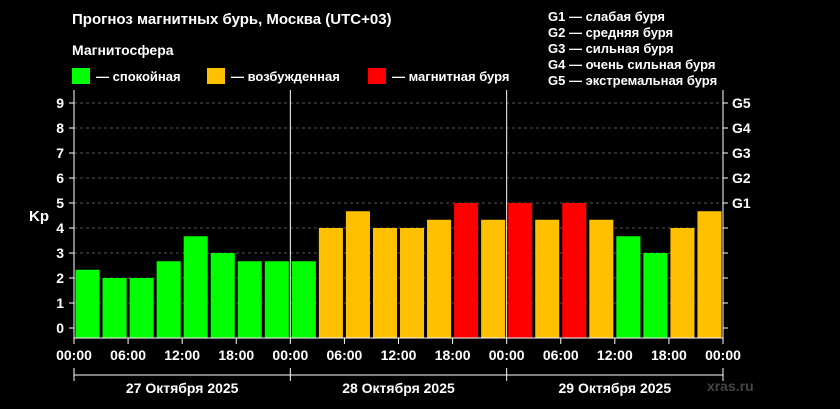 This screenshot has height=409, width=840. What do you see at coordinates (398, 388) in the screenshot?
I see `day-label: 28 Октября 2025` at bounding box center [398, 388].